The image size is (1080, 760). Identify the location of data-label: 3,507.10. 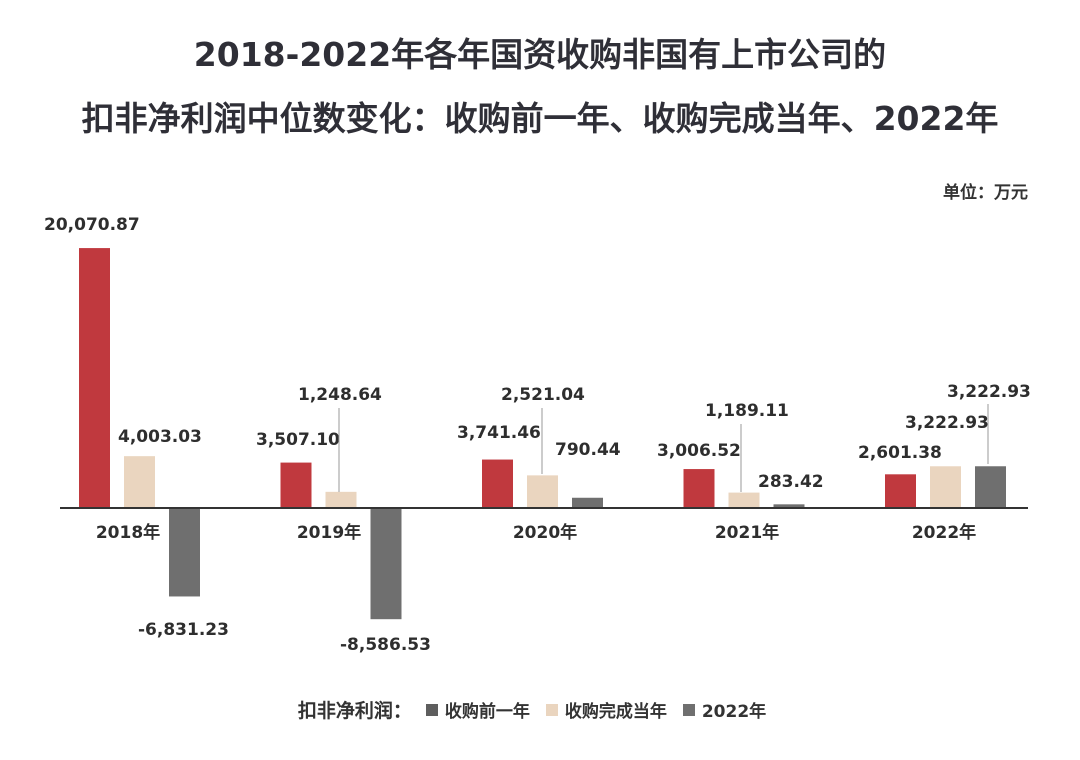
(298, 440).